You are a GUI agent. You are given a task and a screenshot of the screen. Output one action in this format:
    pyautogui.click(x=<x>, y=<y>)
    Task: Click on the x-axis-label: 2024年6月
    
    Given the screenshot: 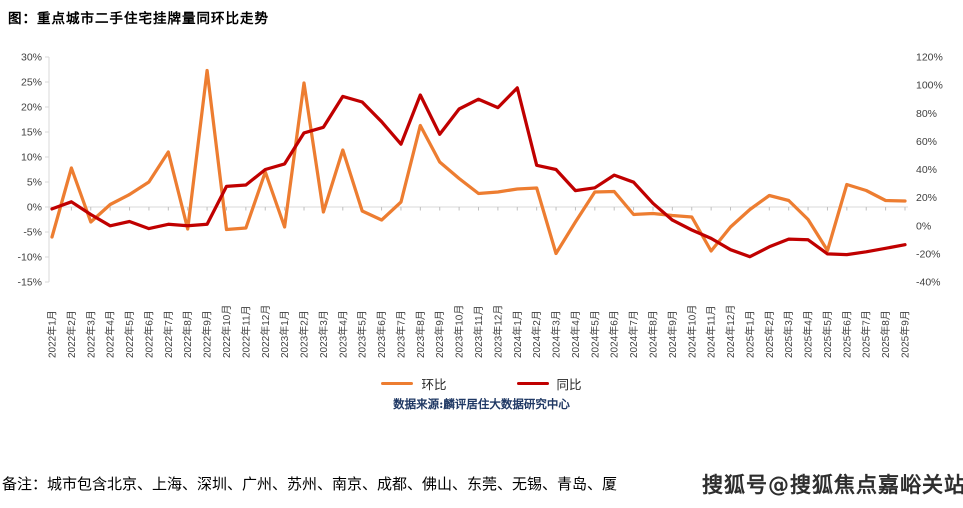 What is the action you would take?
    pyautogui.click(x=614, y=334)
    